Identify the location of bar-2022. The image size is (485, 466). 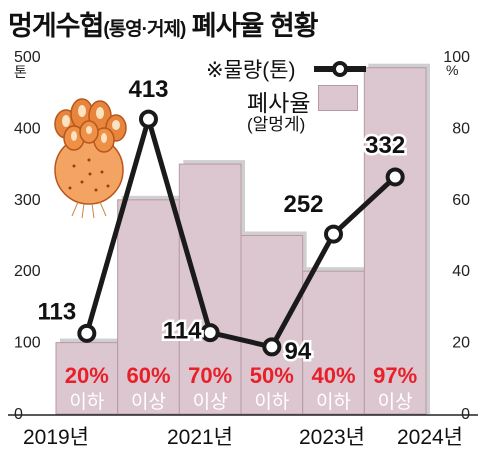
(272, 325).